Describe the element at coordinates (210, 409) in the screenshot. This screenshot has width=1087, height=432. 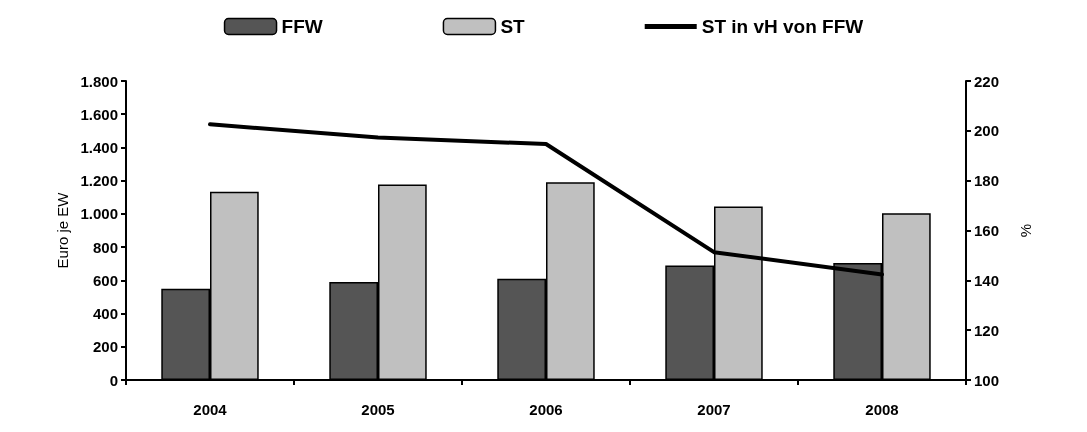
I see `x-tick-label: 2004` at that location.